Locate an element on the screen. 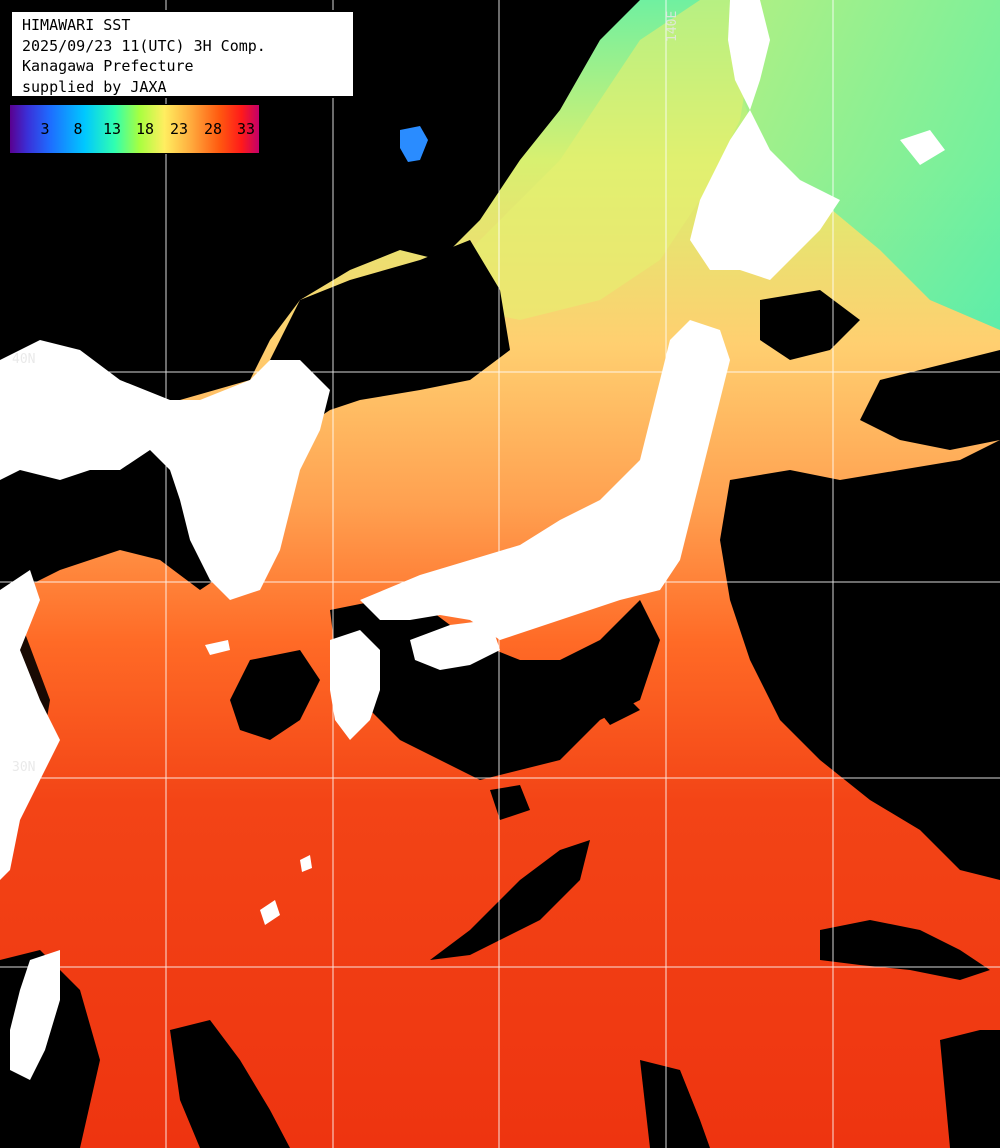  land-kyushu is located at coordinates (355, 685).